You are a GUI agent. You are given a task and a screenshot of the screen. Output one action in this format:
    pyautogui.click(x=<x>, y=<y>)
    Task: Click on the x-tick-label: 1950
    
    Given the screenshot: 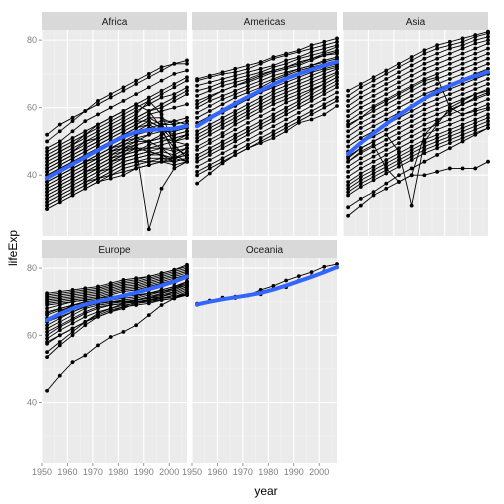 What is the action you would take?
    pyautogui.click(x=42, y=472)
    